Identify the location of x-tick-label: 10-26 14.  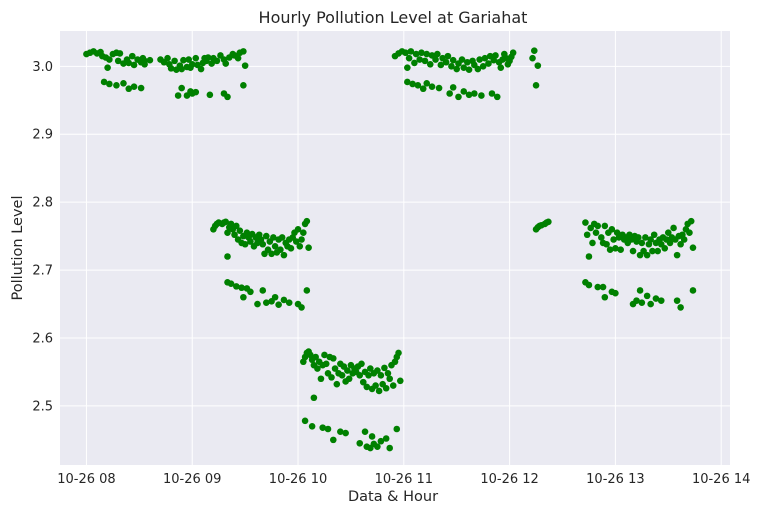
(721, 479).